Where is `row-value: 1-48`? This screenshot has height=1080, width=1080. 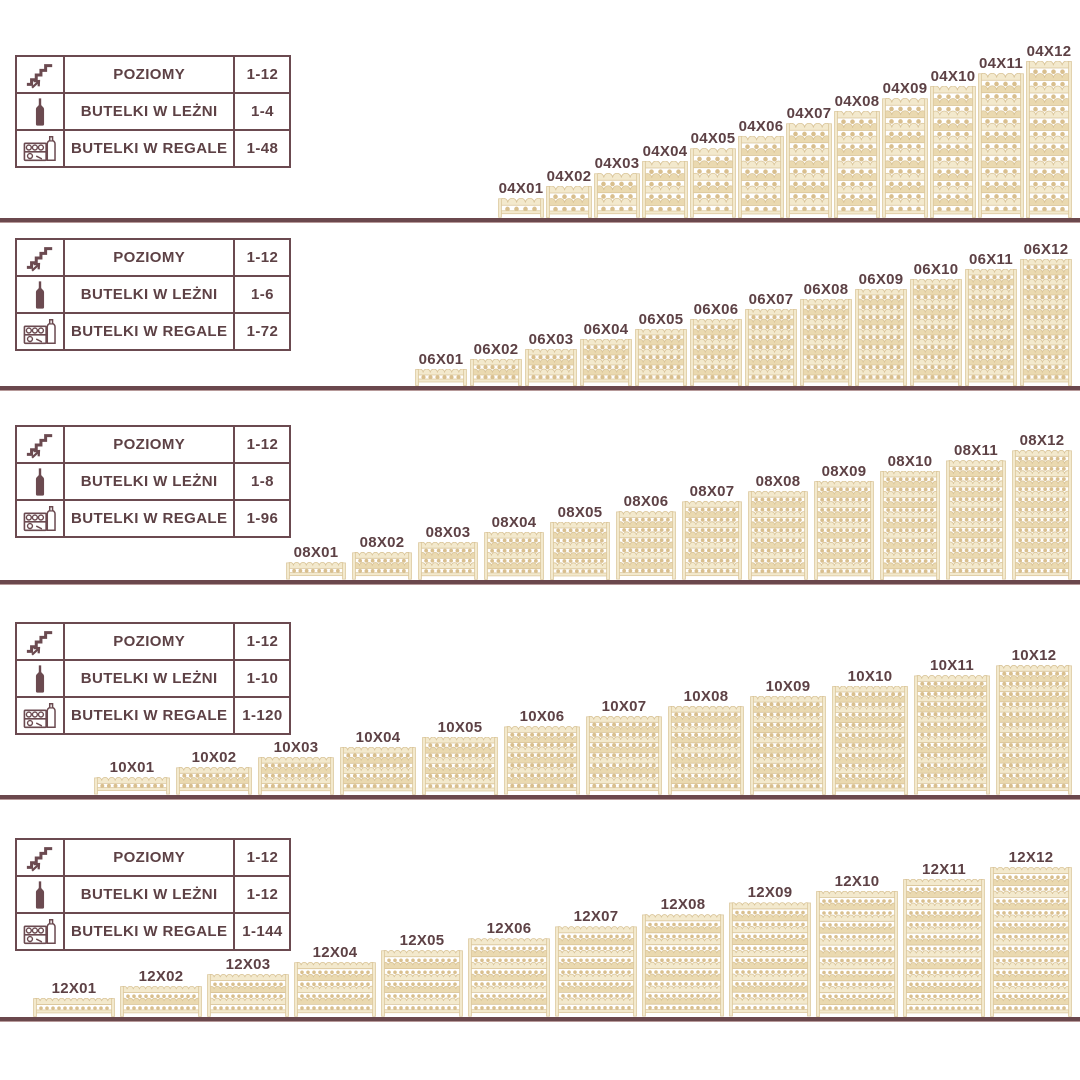 row-value: 1-48 is located at coordinates (262, 148).